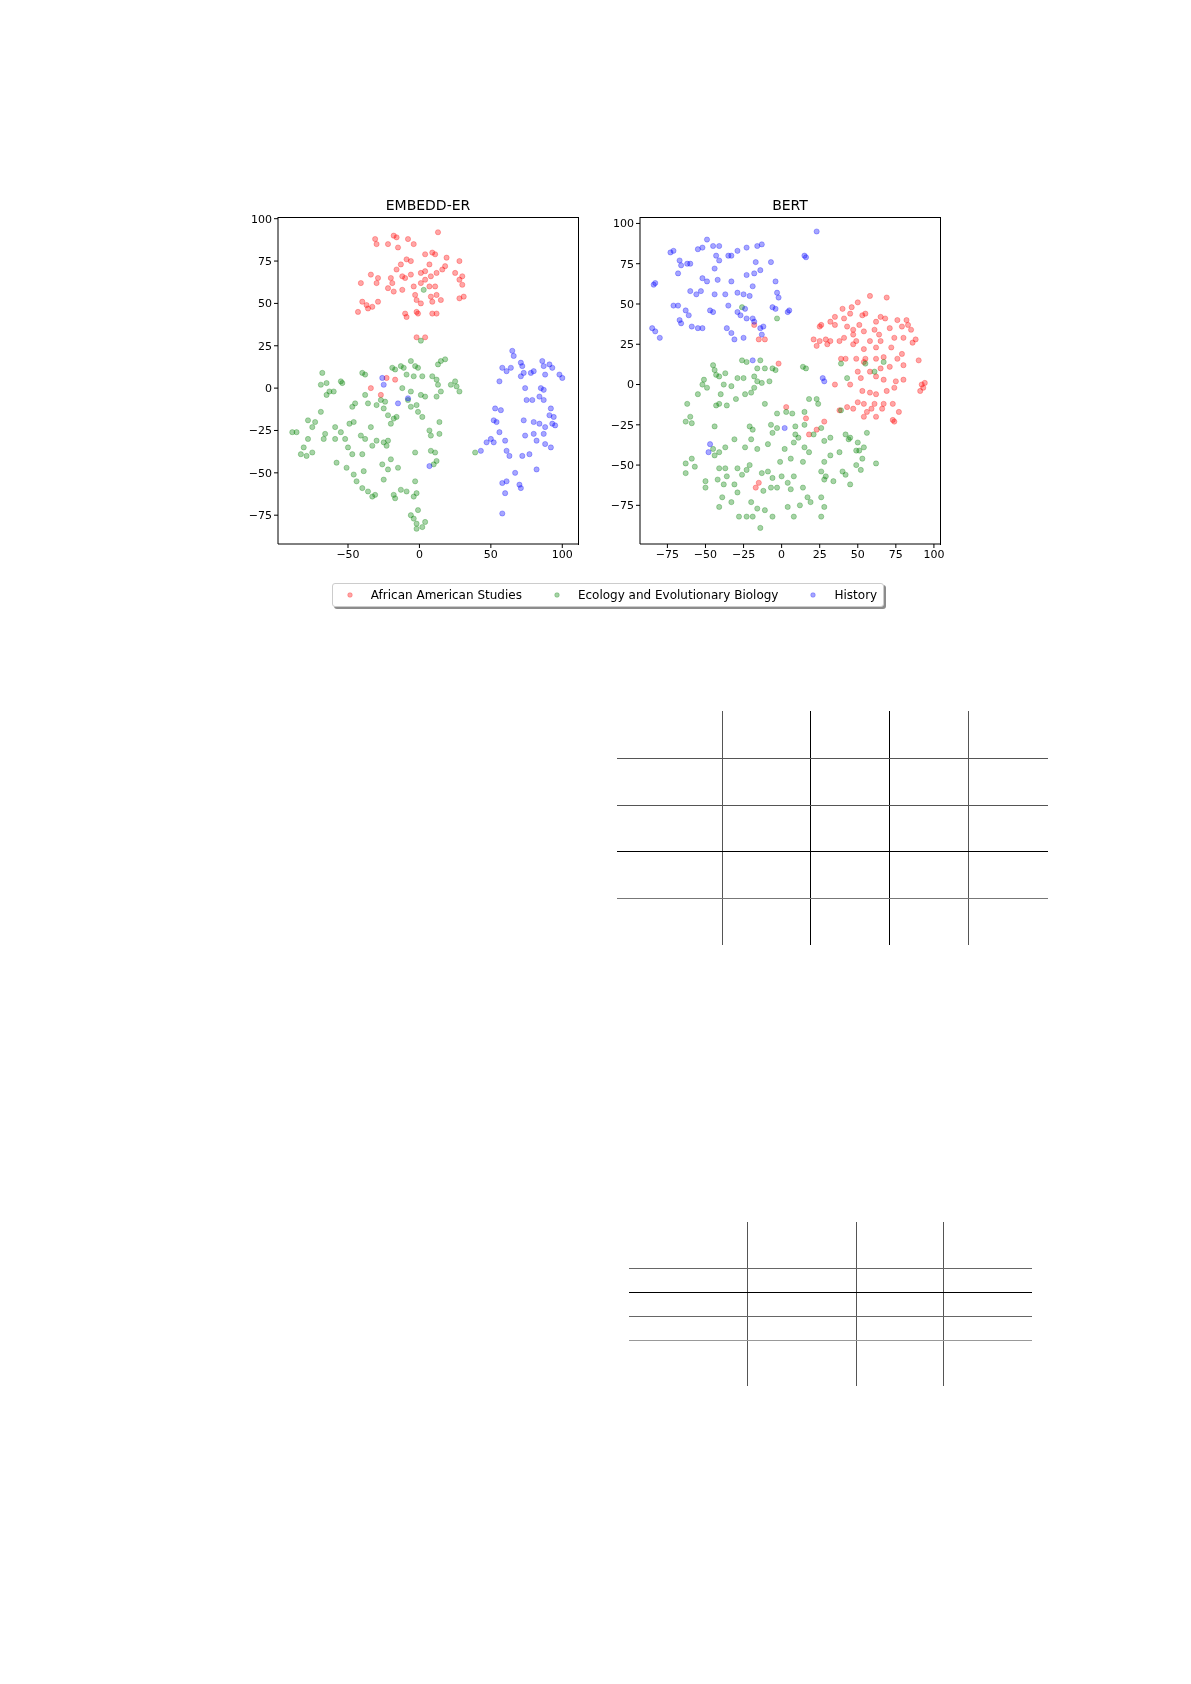  What do you see at coordinates (428, 205) in the screenshot?
I see `chart-title: EMBEDD-ER` at bounding box center [428, 205].